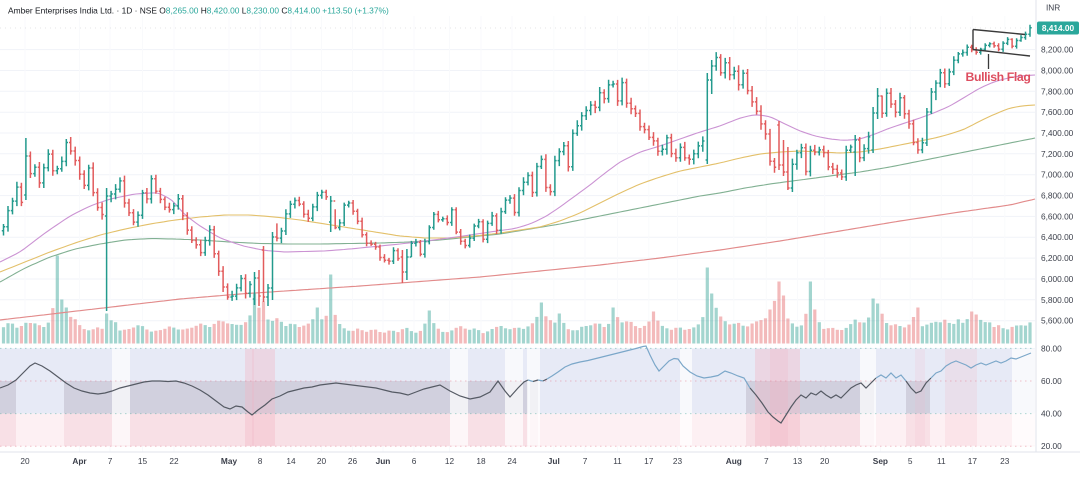 The height and width of the screenshot is (477, 1080). What do you see at coordinates (1057, 133) in the screenshot?
I see `svg-text: 7,400.00` at bounding box center [1057, 133].